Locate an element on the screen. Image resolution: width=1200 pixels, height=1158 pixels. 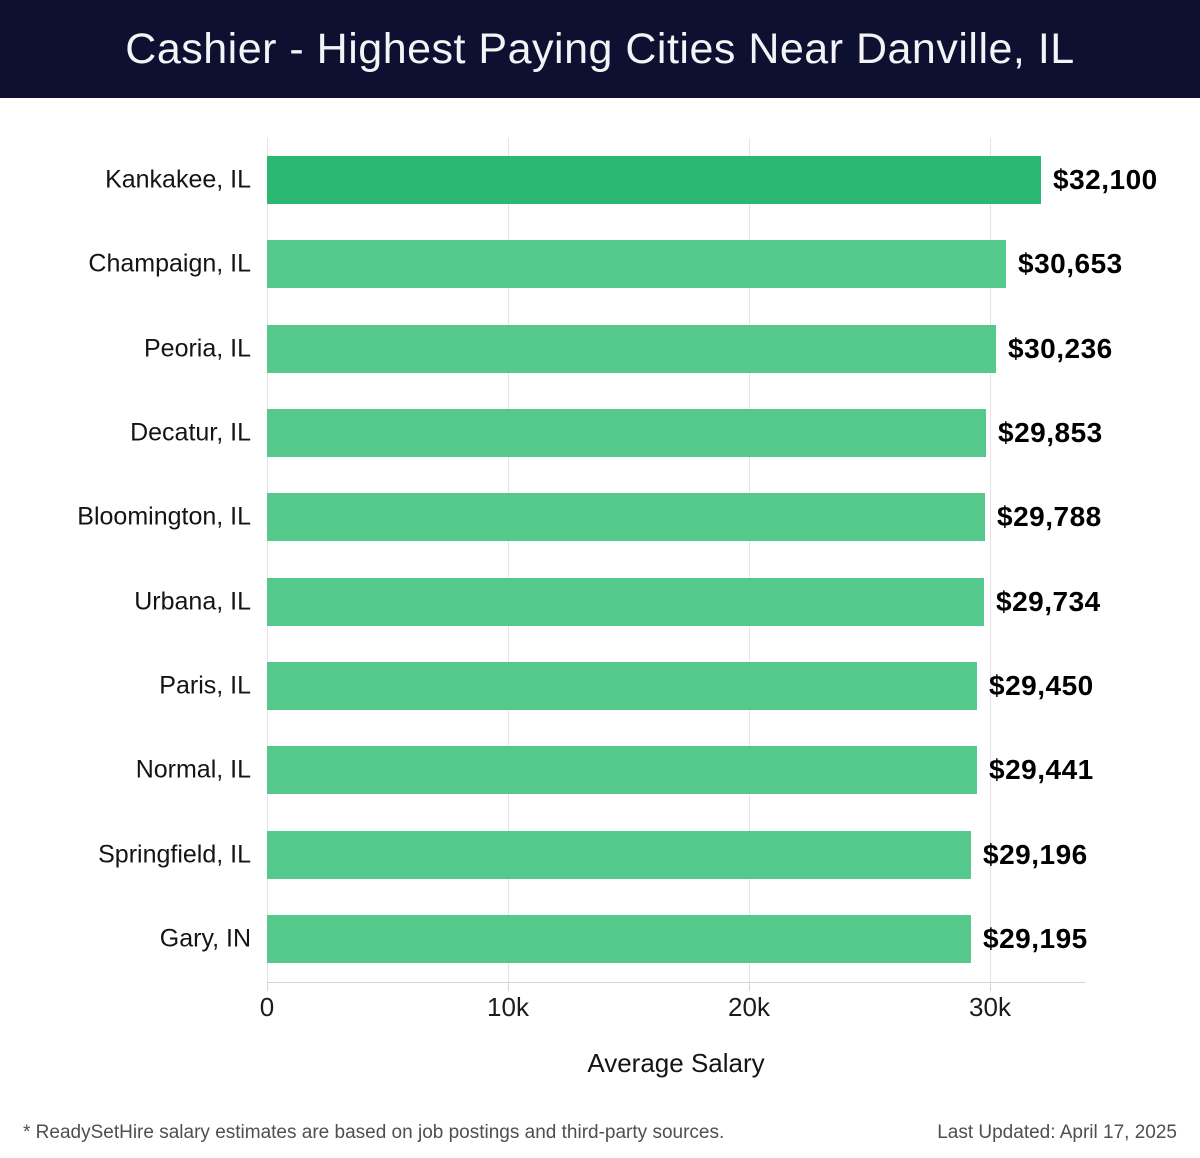
bar-row: Peoria, IL $30,236 is located at coordinates (600, 349).